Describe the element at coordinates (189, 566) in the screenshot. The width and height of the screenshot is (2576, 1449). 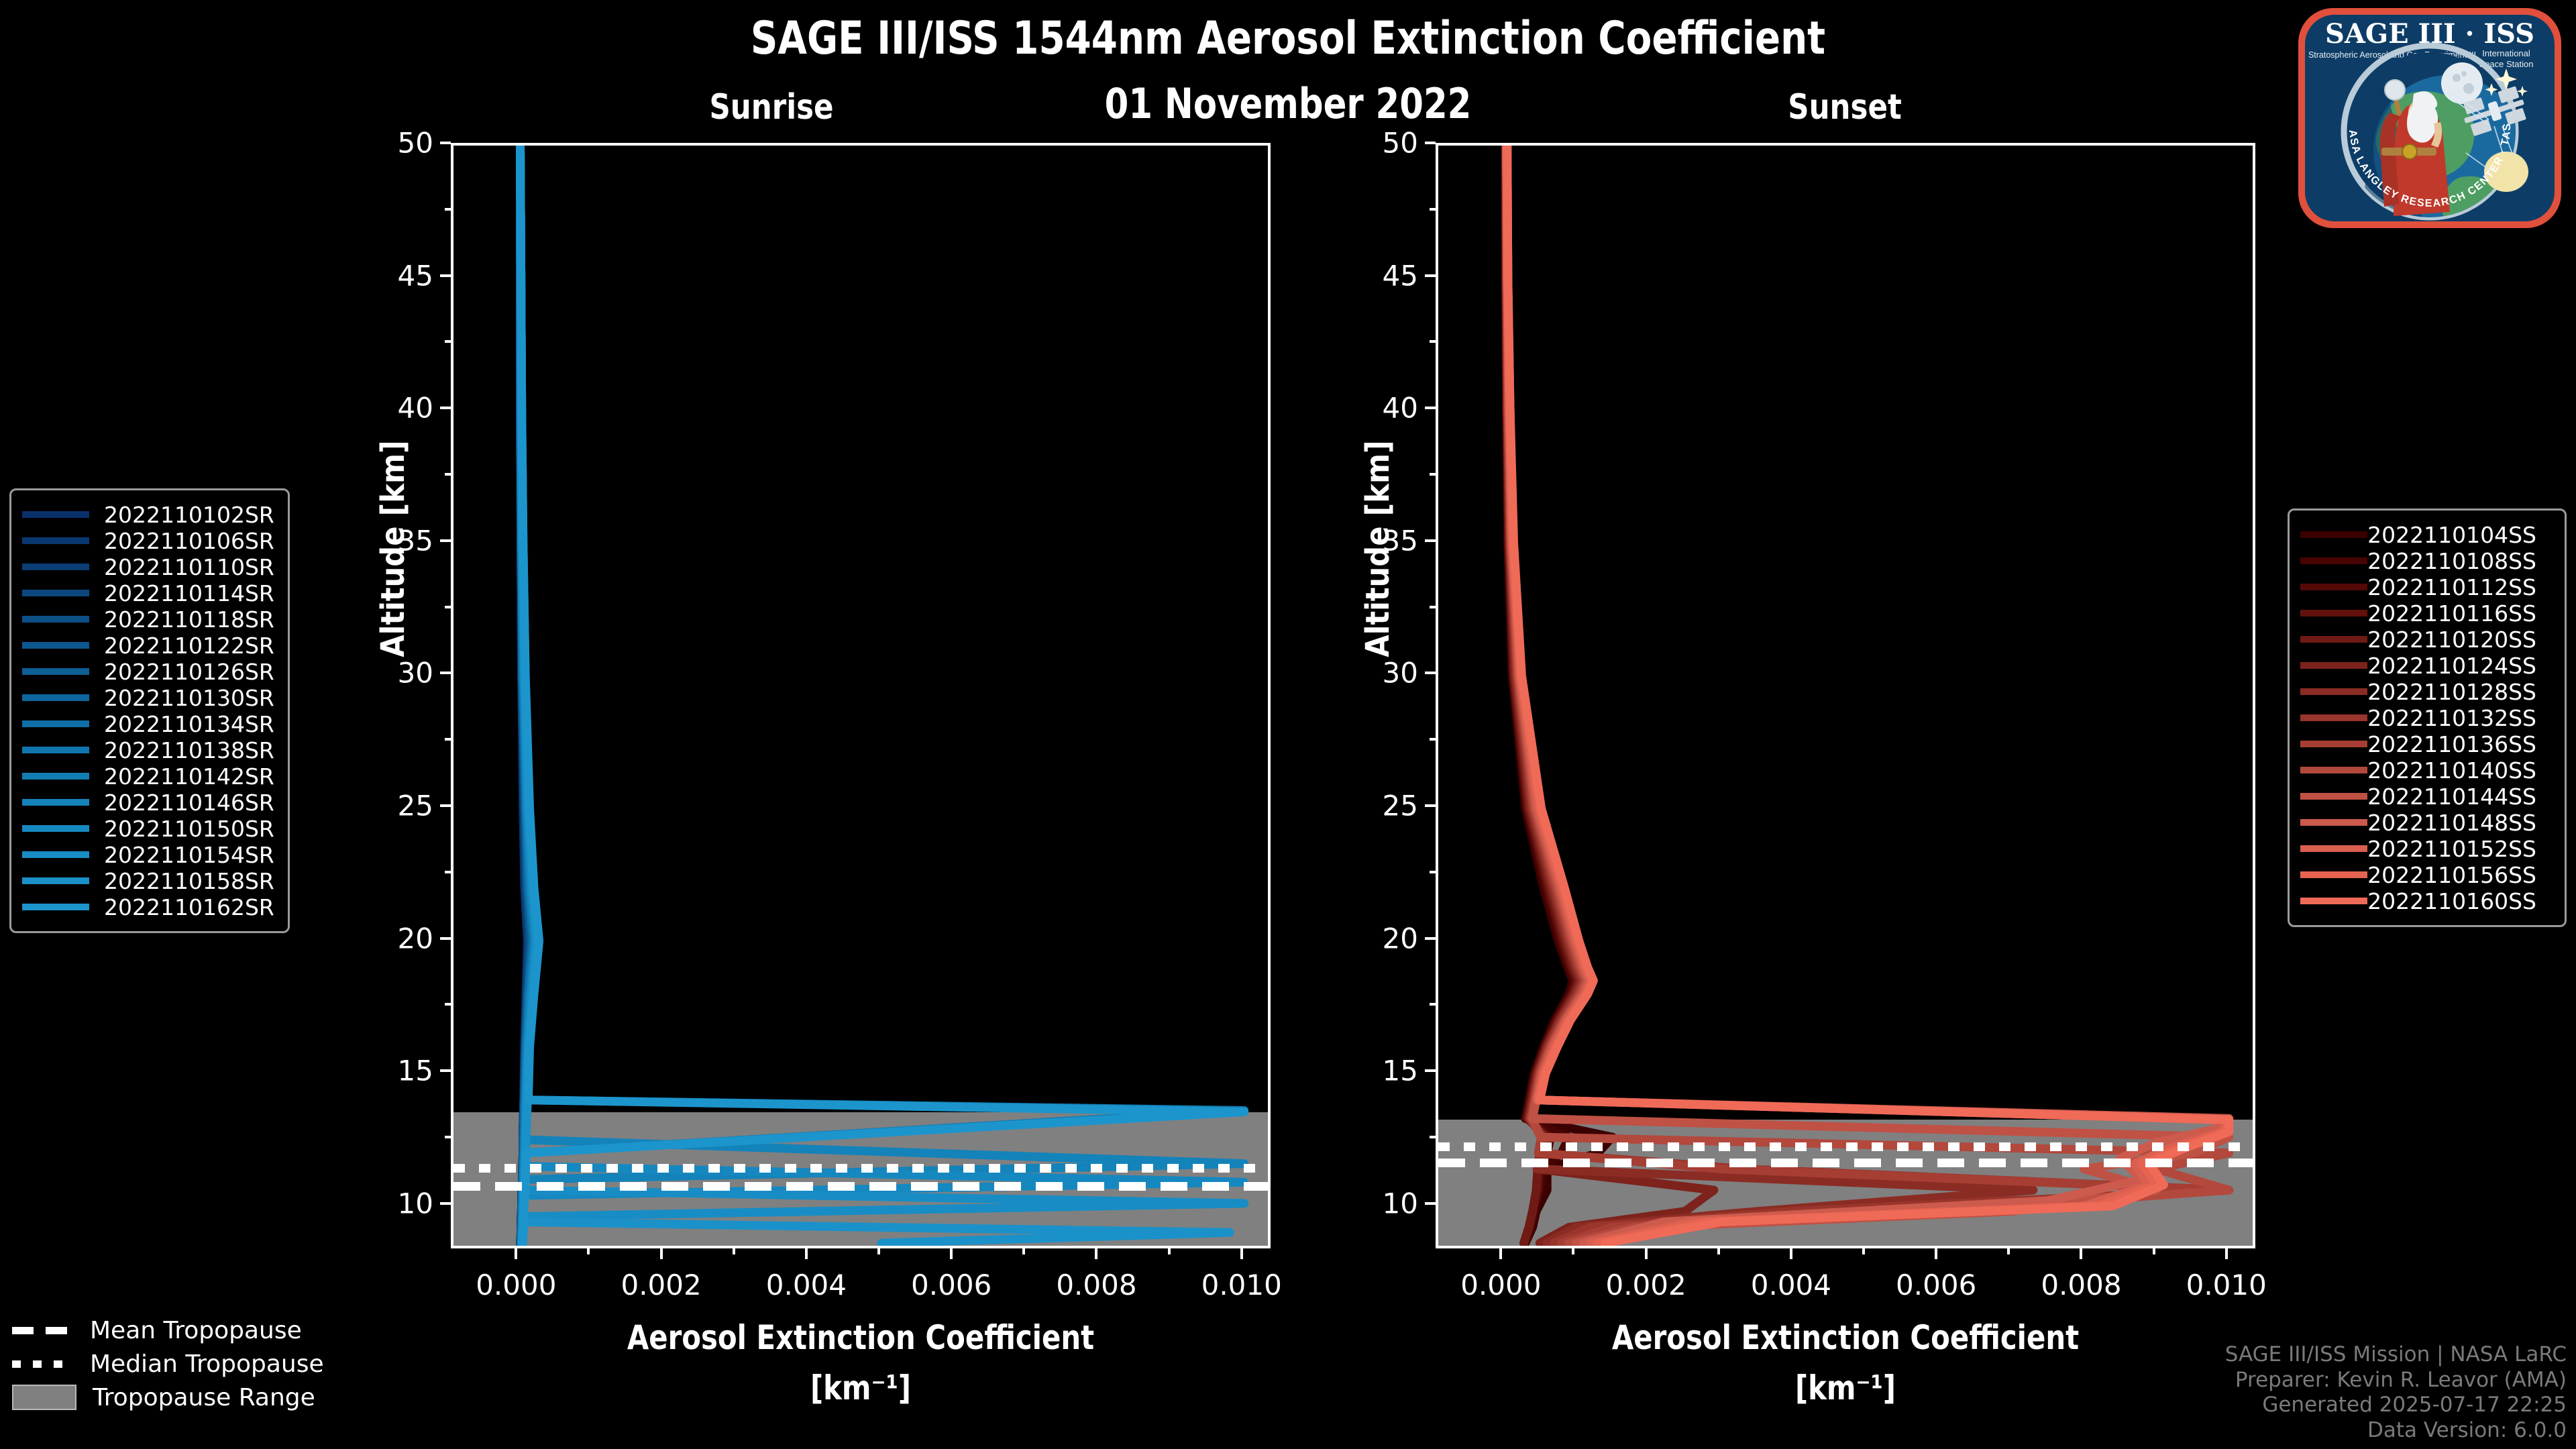
I see `legend-item-label: 2022110110SR` at that location.